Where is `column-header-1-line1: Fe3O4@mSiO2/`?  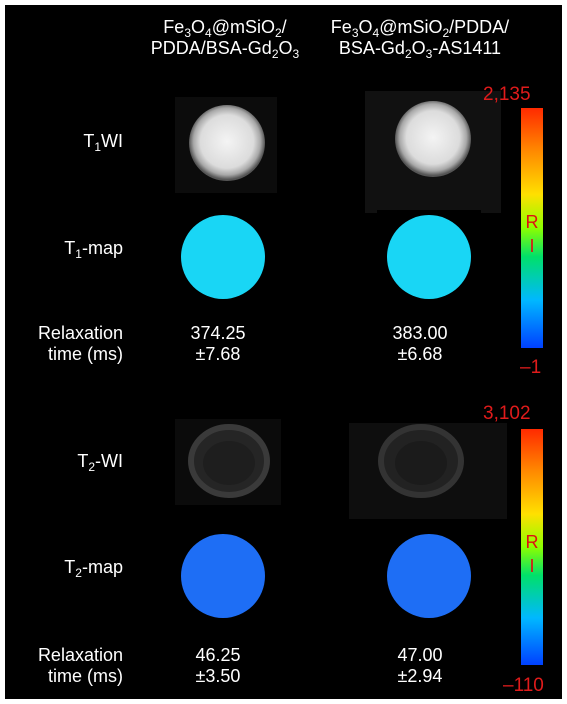
column-header-1-line1: Fe3O4@mSiO2/ is located at coordinates (225, 28).